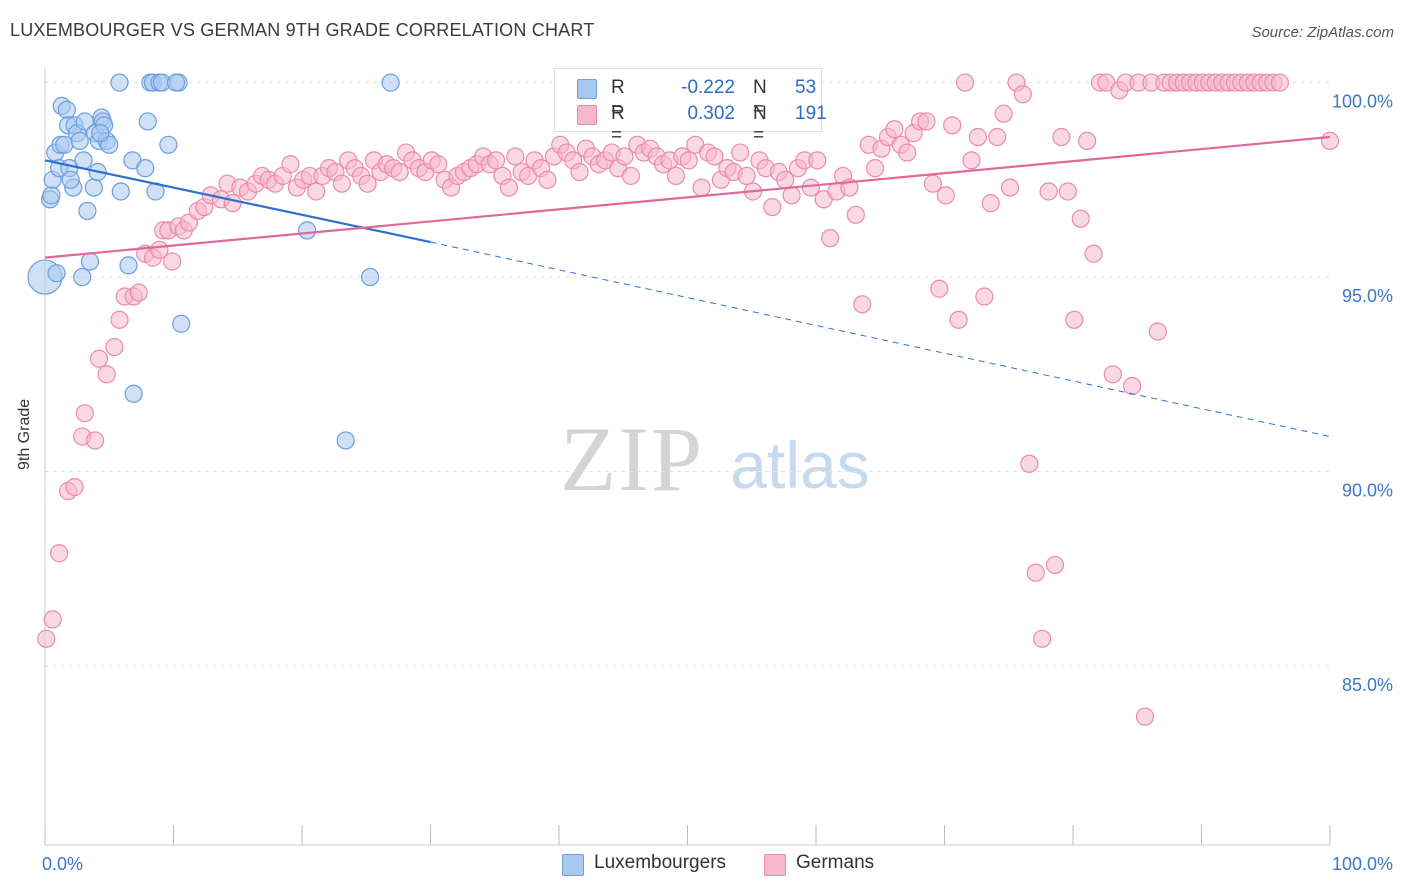 Image resolution: width=1406 pixels, height=892 pixels. Describe the element at coordinates (799, 465) in the screenshot. I see `watermark-atlas: atlas` at that location.